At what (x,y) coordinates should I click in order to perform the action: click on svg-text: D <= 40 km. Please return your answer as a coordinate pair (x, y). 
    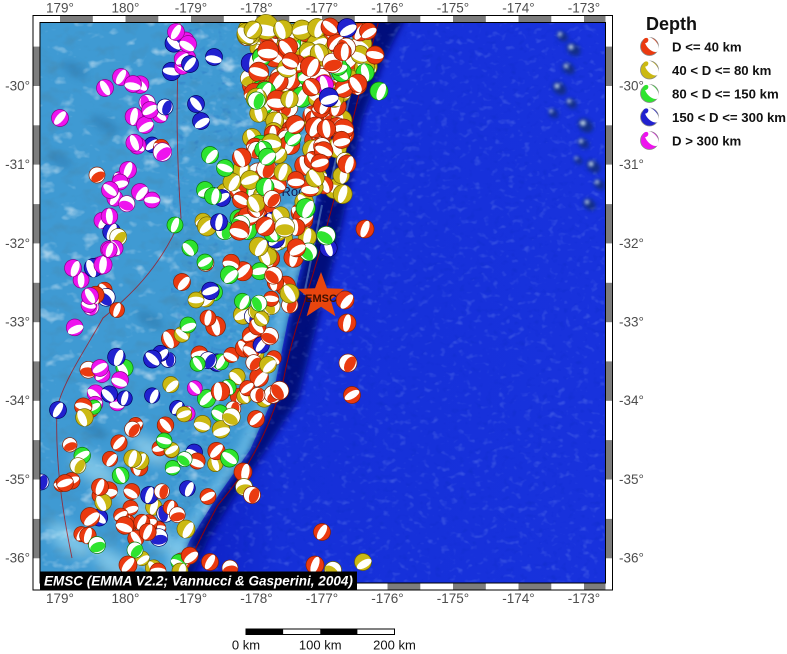
    Looking at the image, I should click on (707, 46).